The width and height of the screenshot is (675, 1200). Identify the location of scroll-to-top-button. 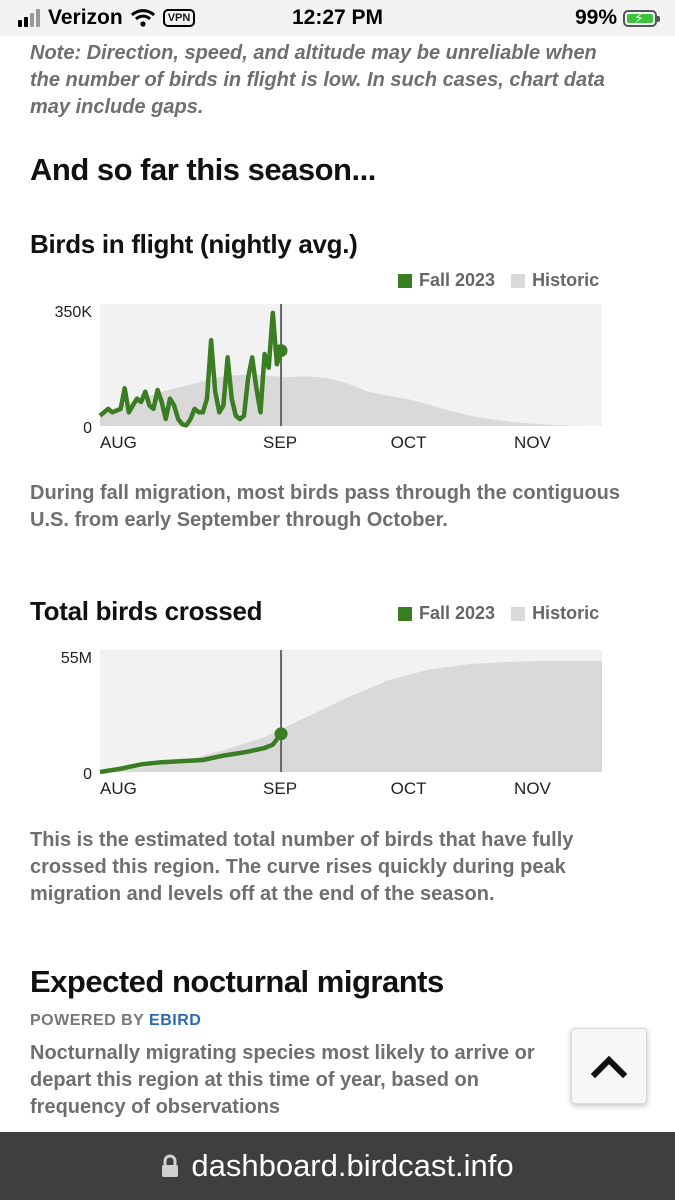
(609, 1066).